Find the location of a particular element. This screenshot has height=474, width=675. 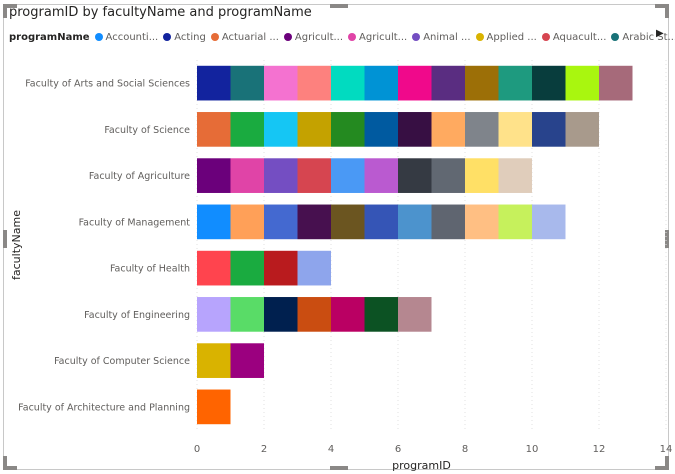

legend-label: Acting is located at coordinates (190, 37).